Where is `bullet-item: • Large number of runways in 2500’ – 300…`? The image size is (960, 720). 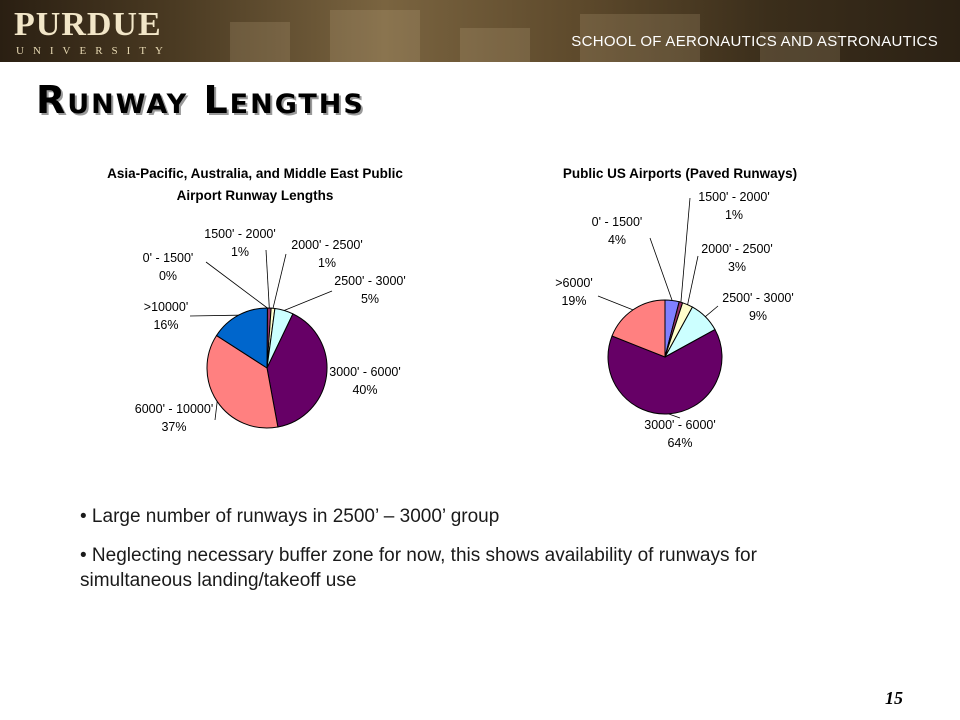 bullet-item: • Large number of runways in 2500’ – 300… is located at coordinates (290, 516).